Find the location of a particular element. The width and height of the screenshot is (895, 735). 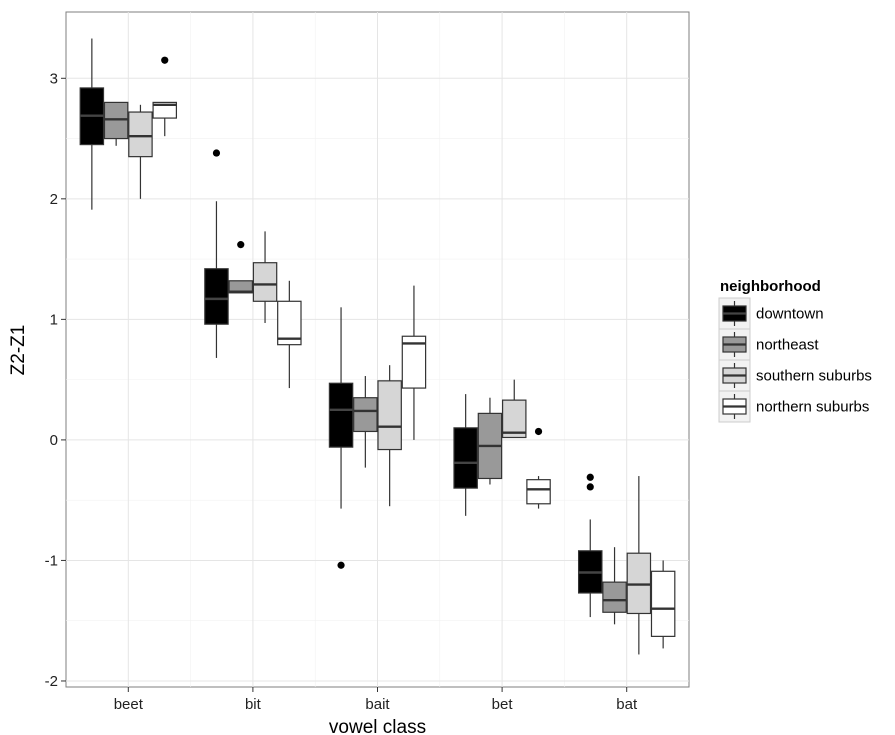

y-tick-label: -1 is located at coordinates (51, 560).